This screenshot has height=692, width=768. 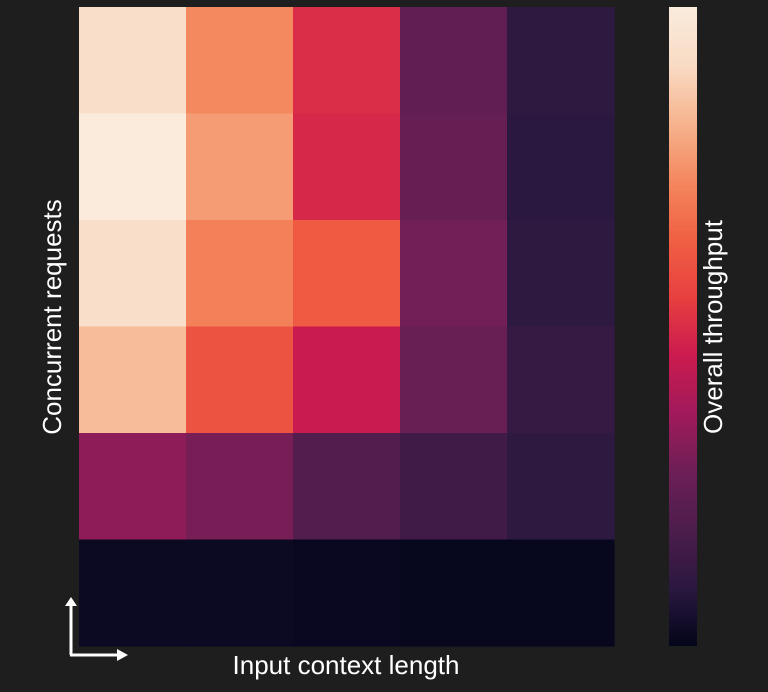 I want to click on heatmap-cell-r2-c0, so click(x=133, y=274).